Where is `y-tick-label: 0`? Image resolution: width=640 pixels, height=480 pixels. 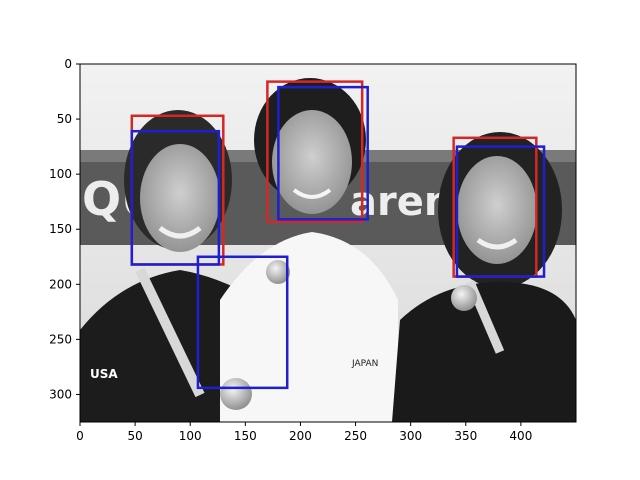 y-tick-label: 0 is located at coordinates (68, 64).